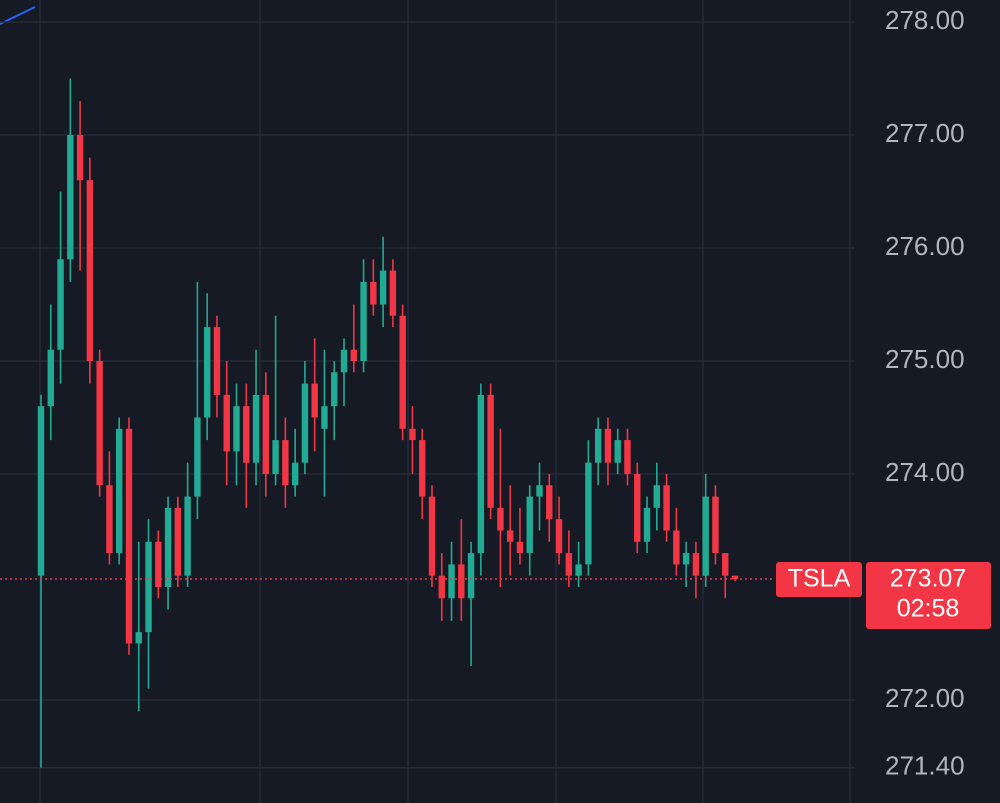 This screenshot has height=803, width=1000. Describe the element at coordinates (18, 15) in the screenshot. I see `trend-line` at that location.